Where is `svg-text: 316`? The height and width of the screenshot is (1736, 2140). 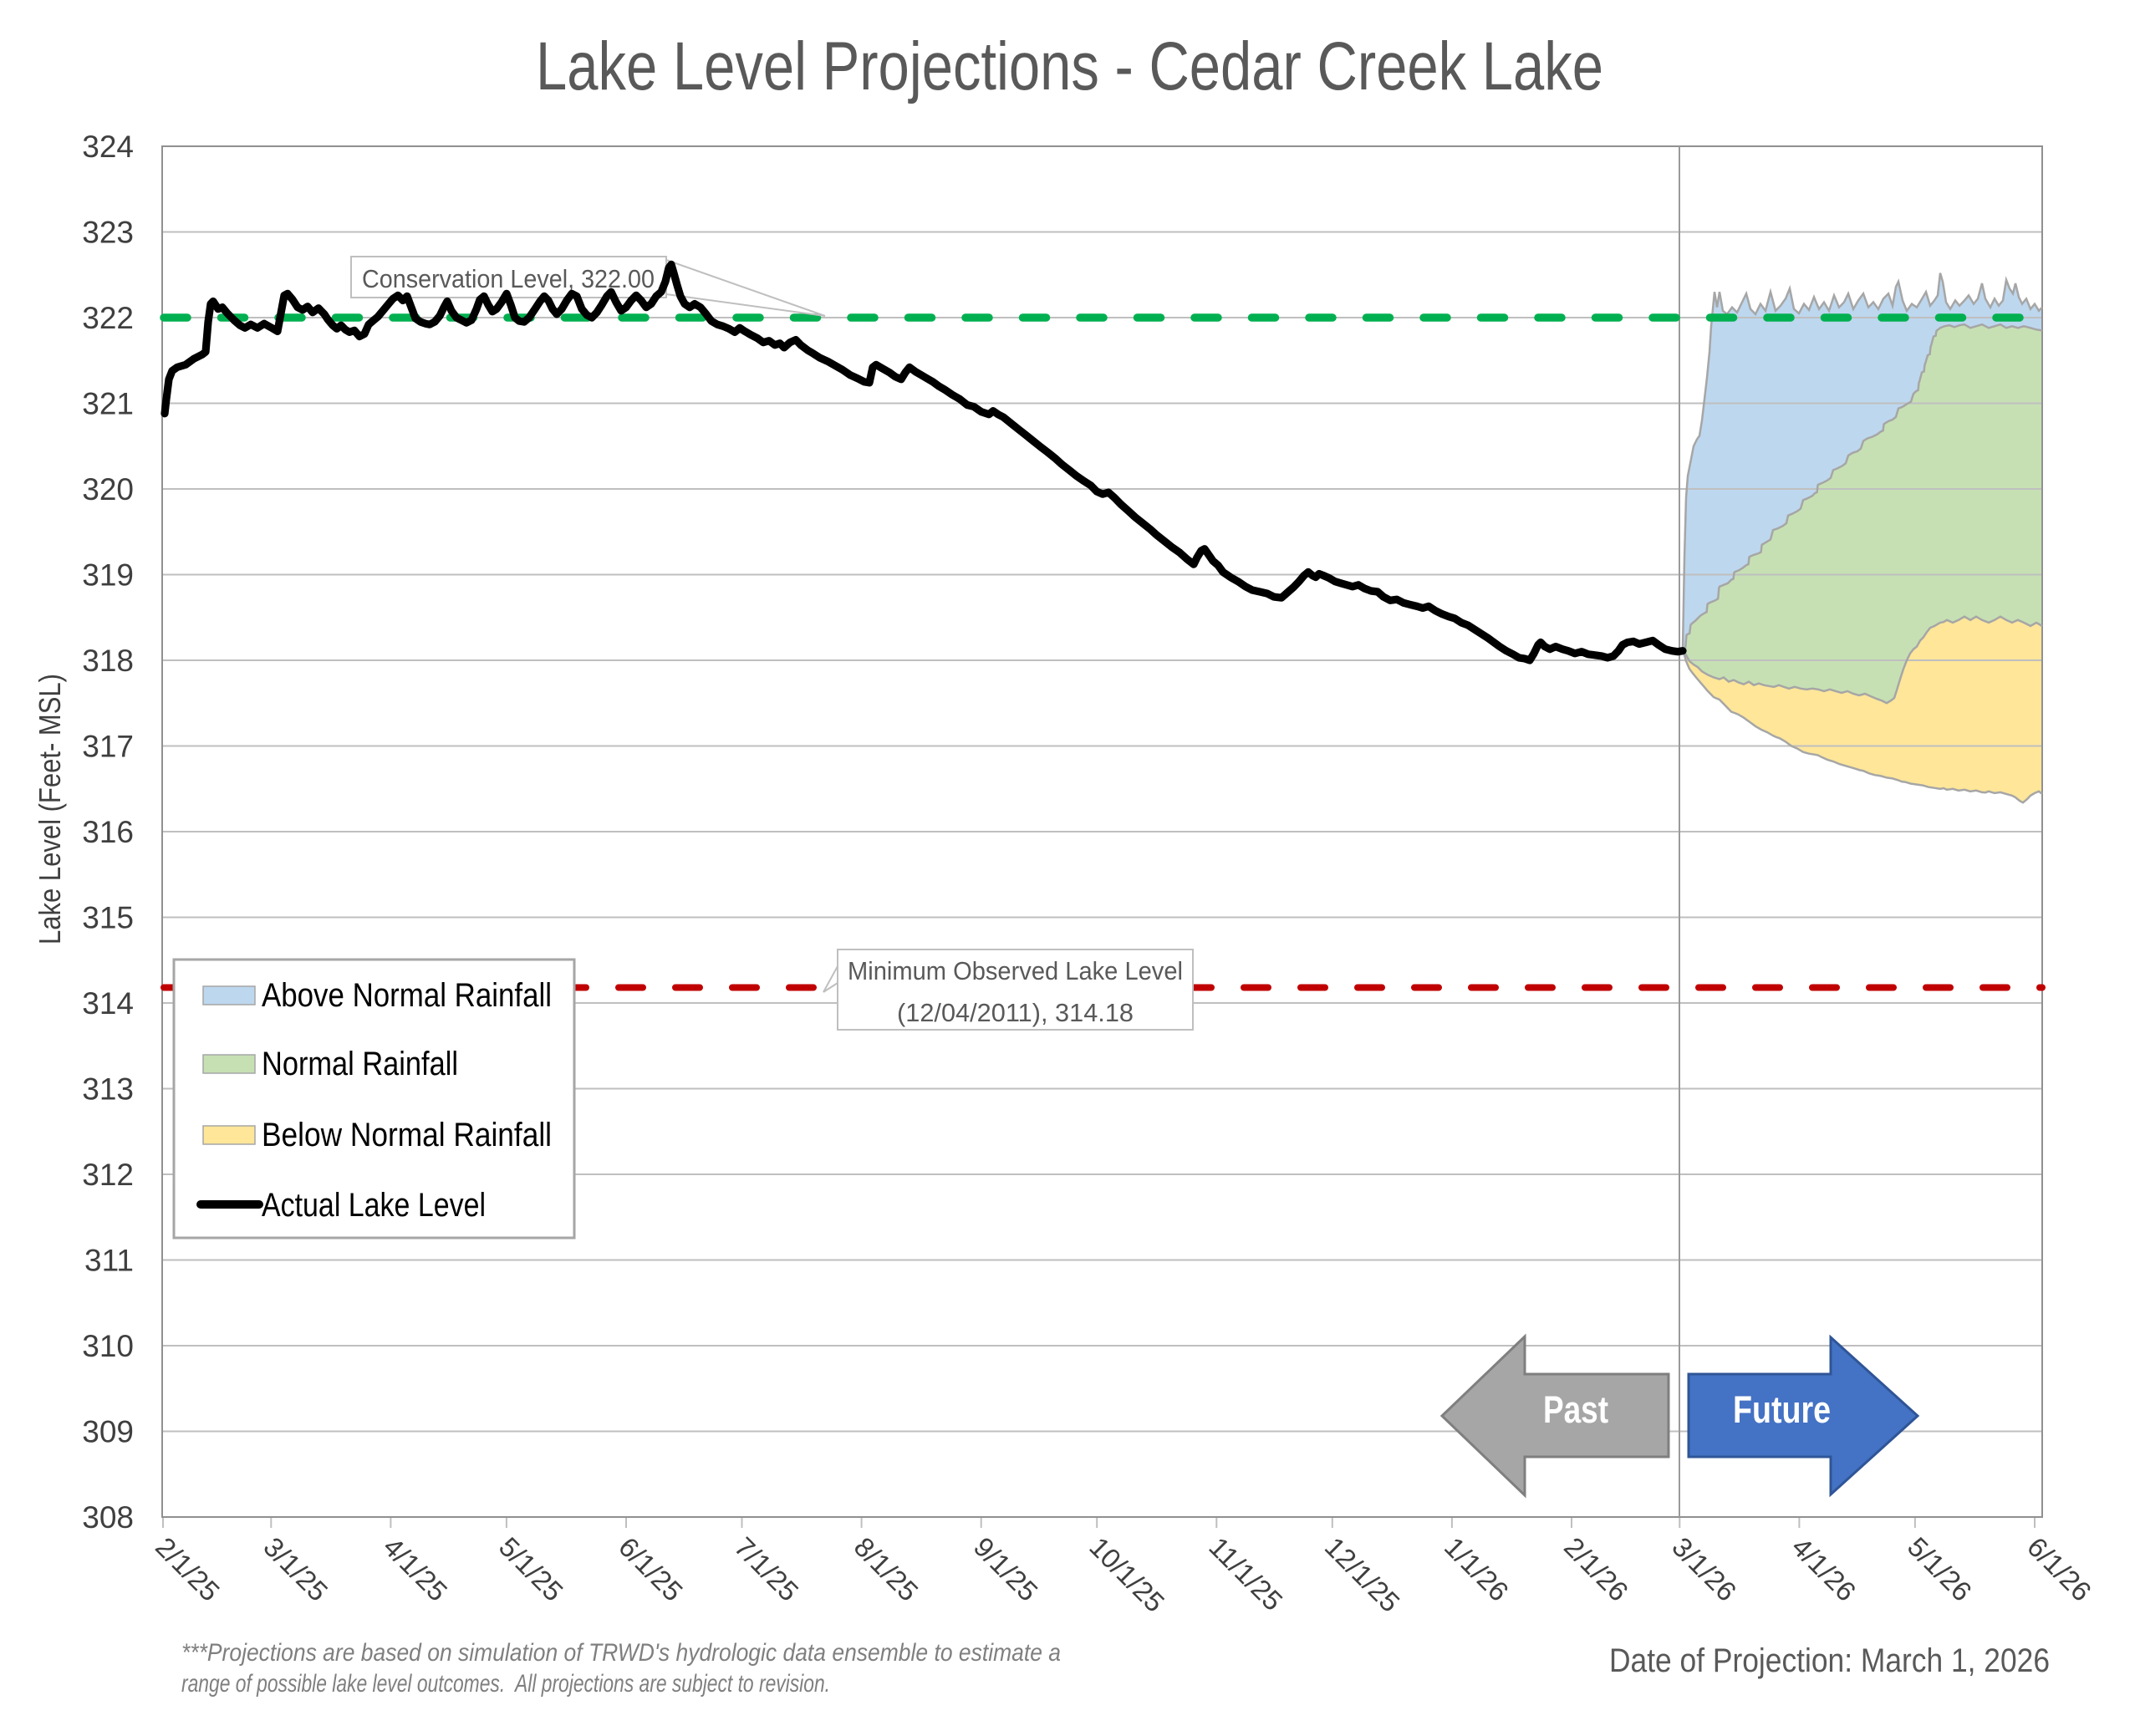
svg-text: 316 is located at coordinates (108, 832).